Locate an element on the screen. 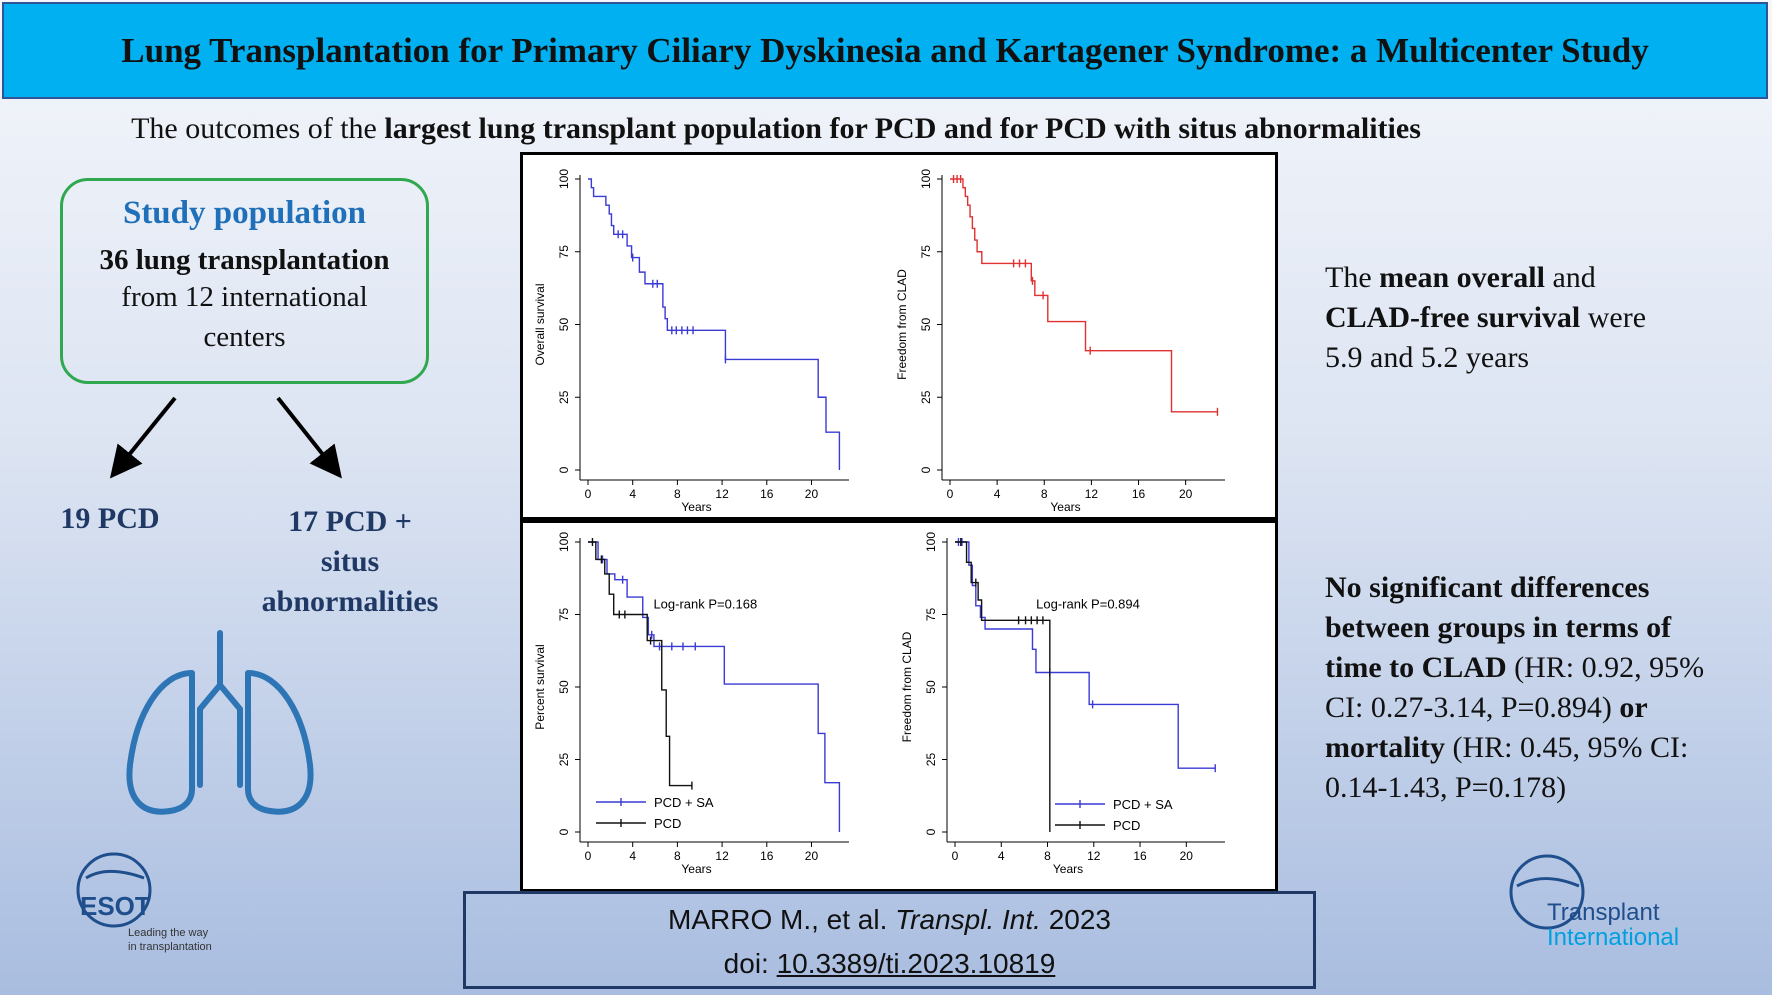 Image resolution: width=1772 pixels, height=995 pixels. study-from-line2: centers is located at coordinates (244, 337).